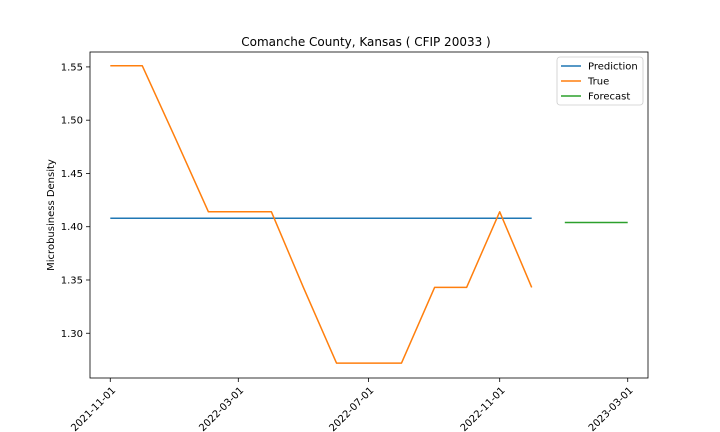  Describe the element at coordinates (365, 42) in the screenshot. I see `chart-title: Comanche County, Kansas ( CFIP 20033 )` at that location.